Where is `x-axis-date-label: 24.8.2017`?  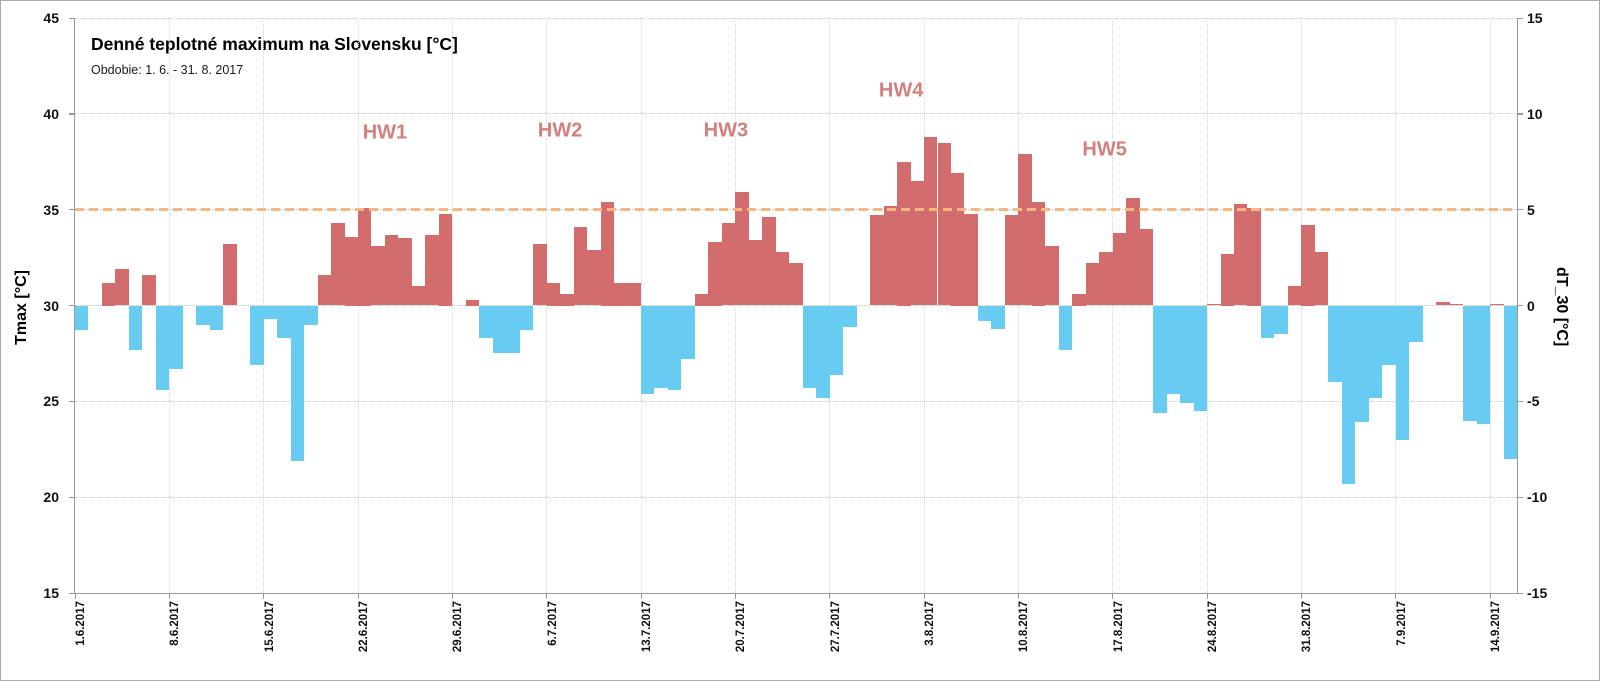 x-axis-date-label: 24.8.2017 is located at coordinates (1213, 627).